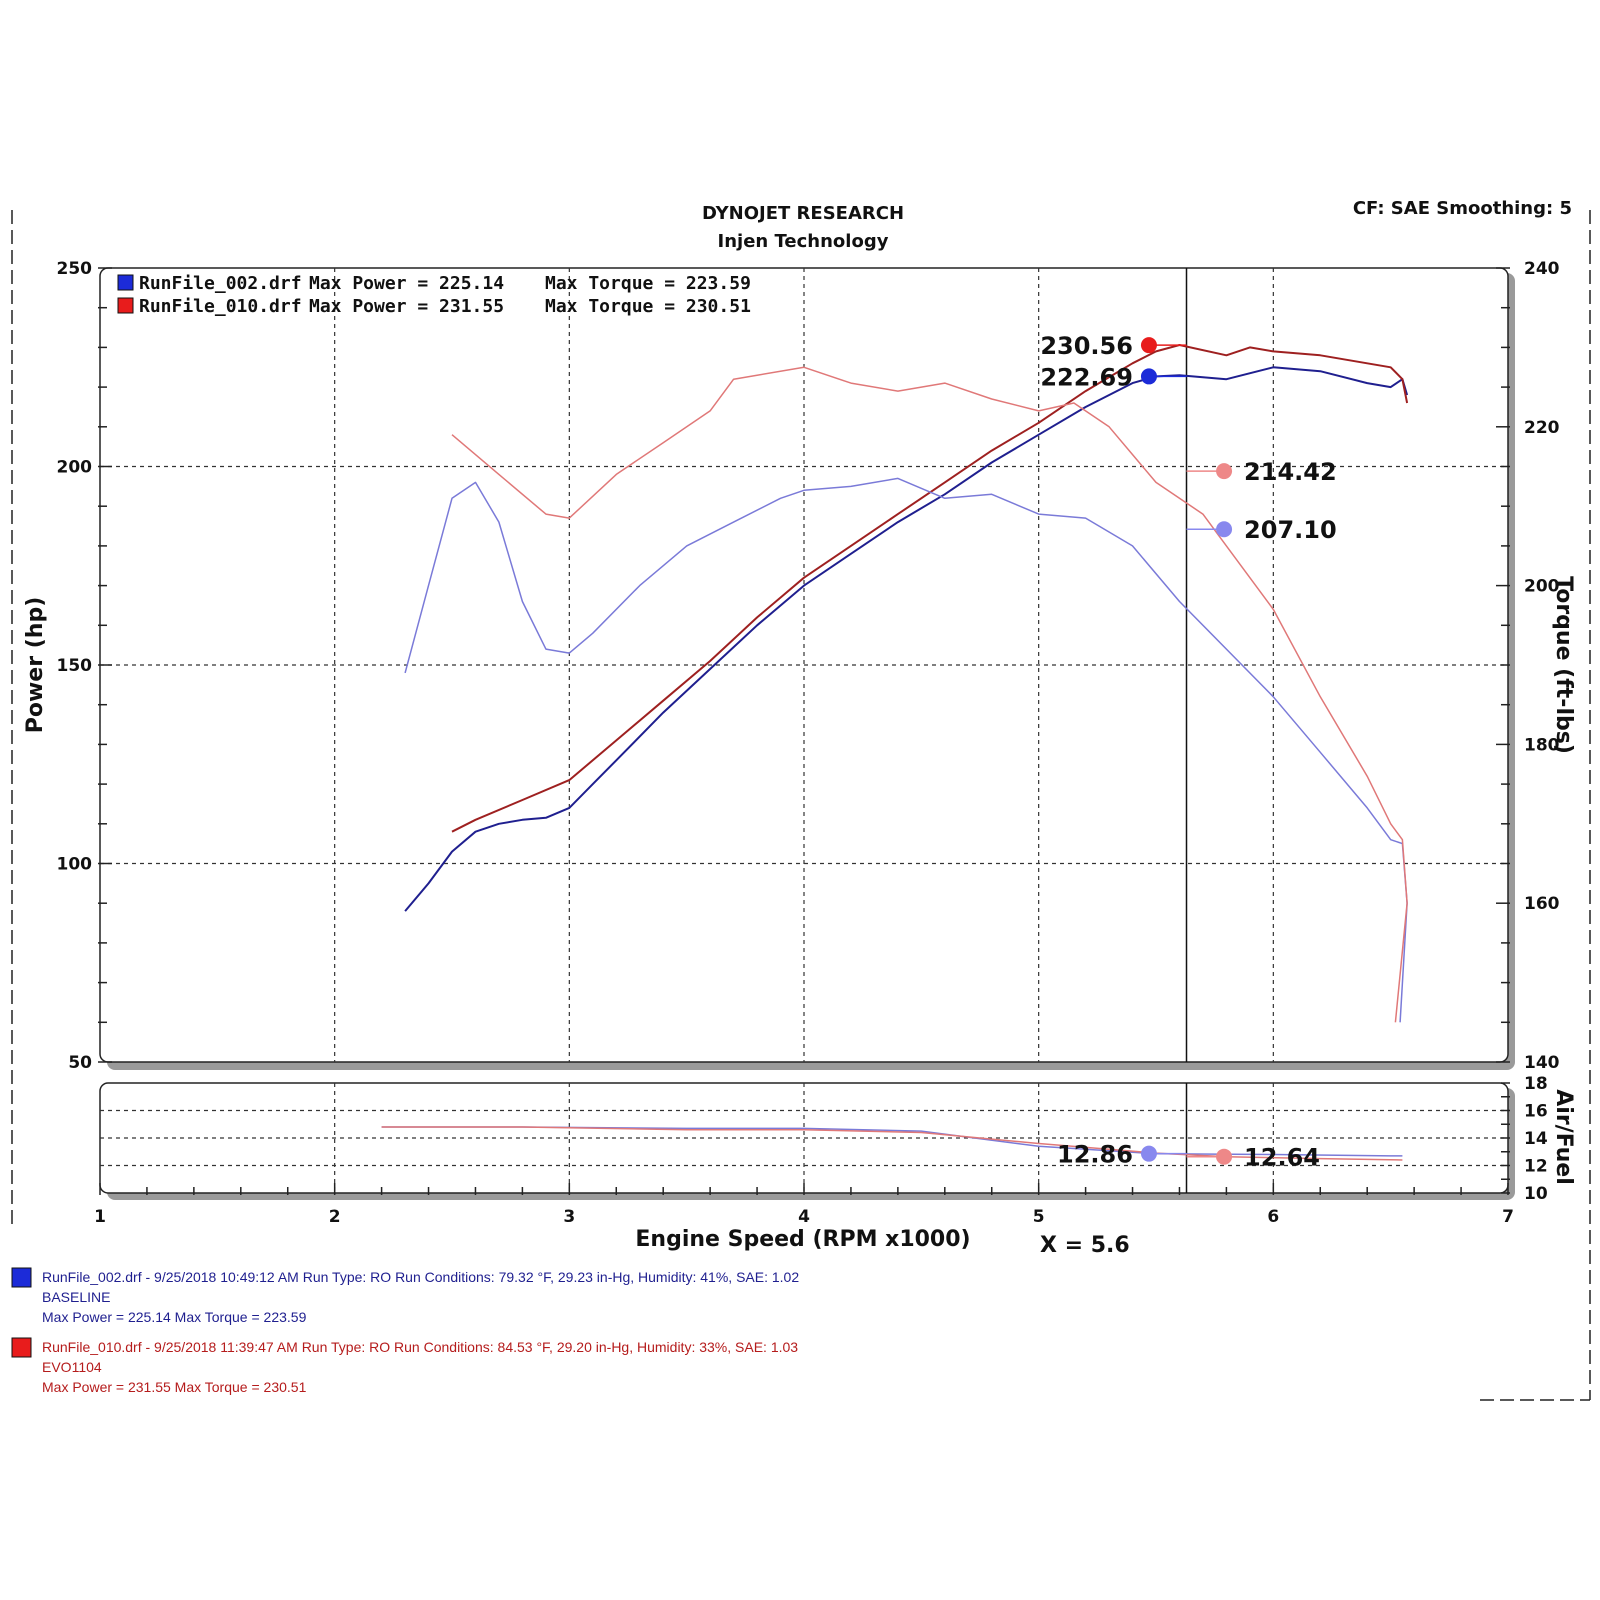 Image resolution: width=1600 pixels, height=1600 pixels. I want to click on chart-title: DYNOJET RESEARCH, so click(803, 213).